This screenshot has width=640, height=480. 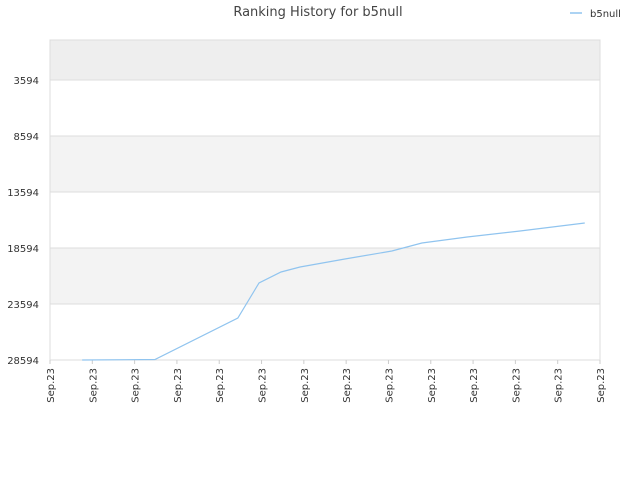 I want to click on y-tick-label: 3594, so click(x=26, y=81).